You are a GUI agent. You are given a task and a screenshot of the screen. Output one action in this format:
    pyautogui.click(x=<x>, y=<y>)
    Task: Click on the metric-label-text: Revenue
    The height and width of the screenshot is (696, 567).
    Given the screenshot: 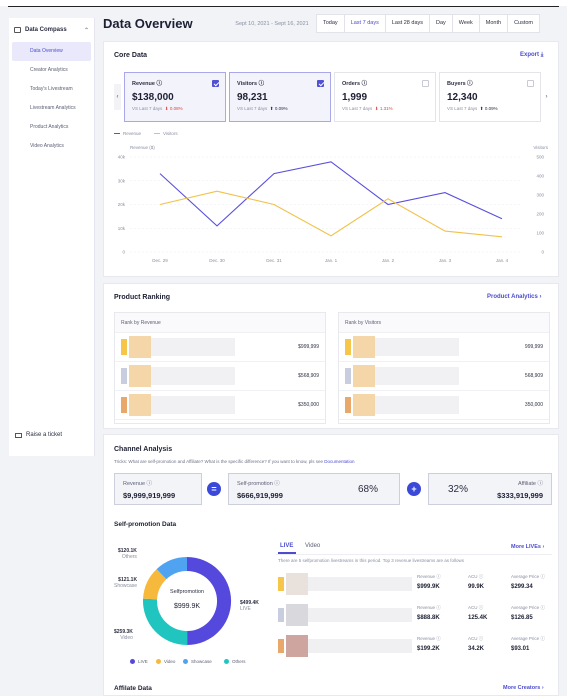 What is the action you would take?
    pyautogui.click(x=143, y=84)
    